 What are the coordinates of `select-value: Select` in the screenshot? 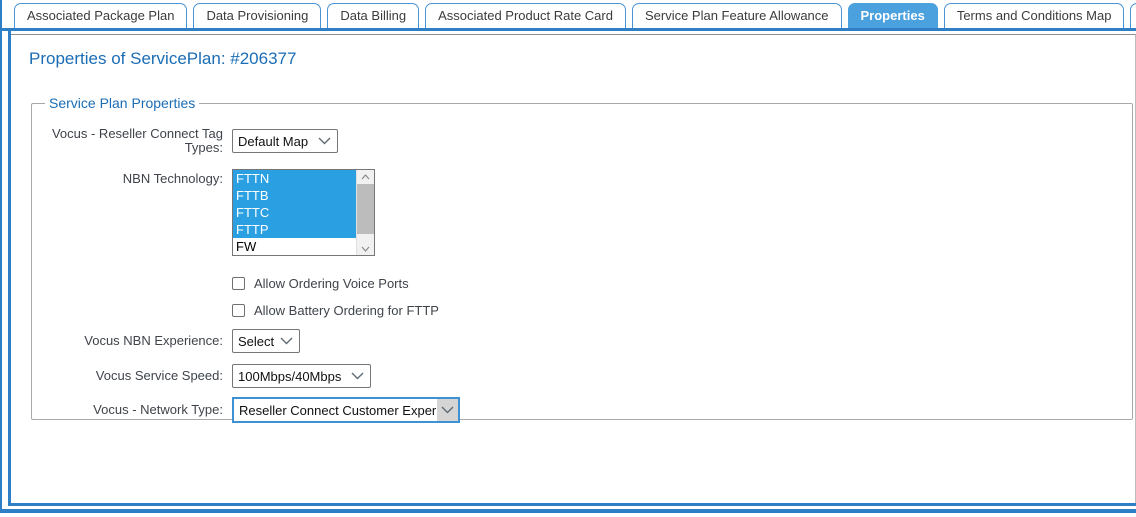 It's located at (256, 341).